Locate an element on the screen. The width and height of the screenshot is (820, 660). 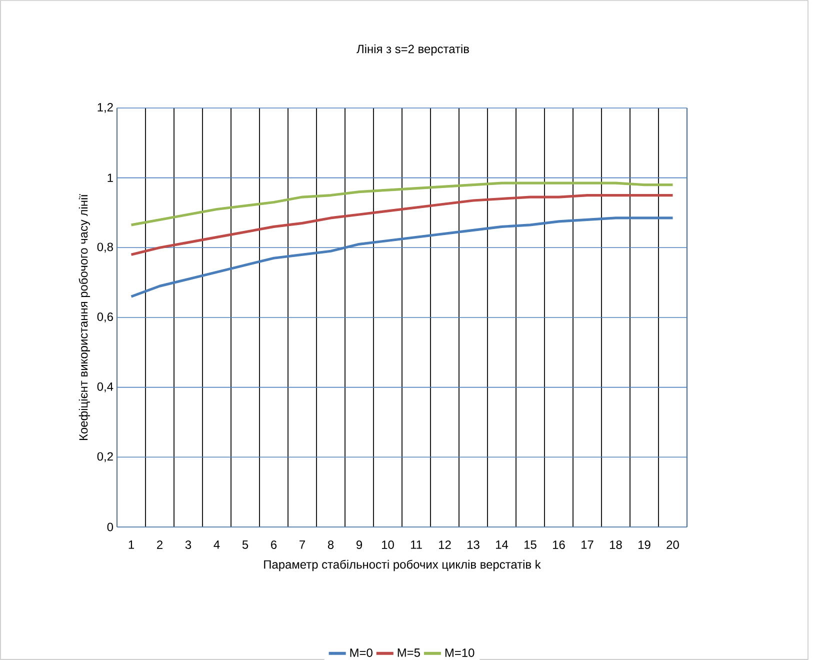
x-axis-title: Параметр стабільності робочих циклів верстатів k is located at coordinates (402, 566).